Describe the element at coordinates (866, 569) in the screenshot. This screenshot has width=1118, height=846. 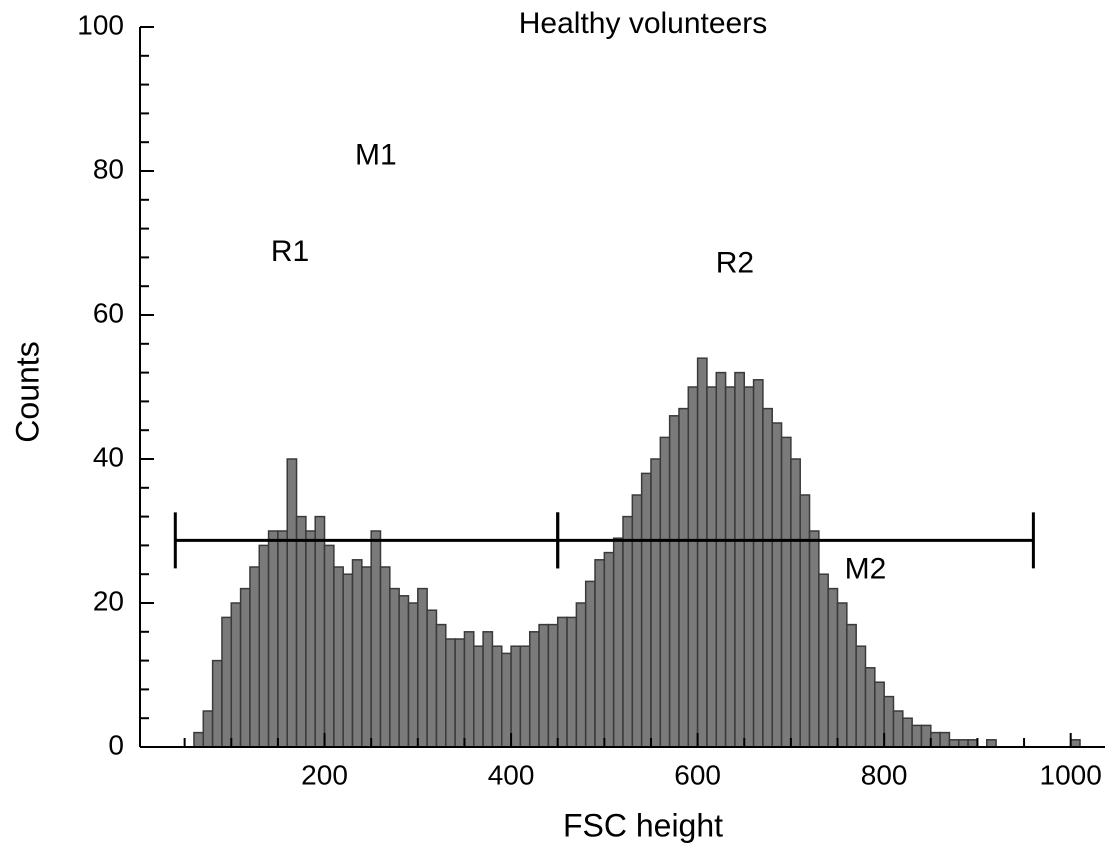
I see `marker-label: M2` at that location.